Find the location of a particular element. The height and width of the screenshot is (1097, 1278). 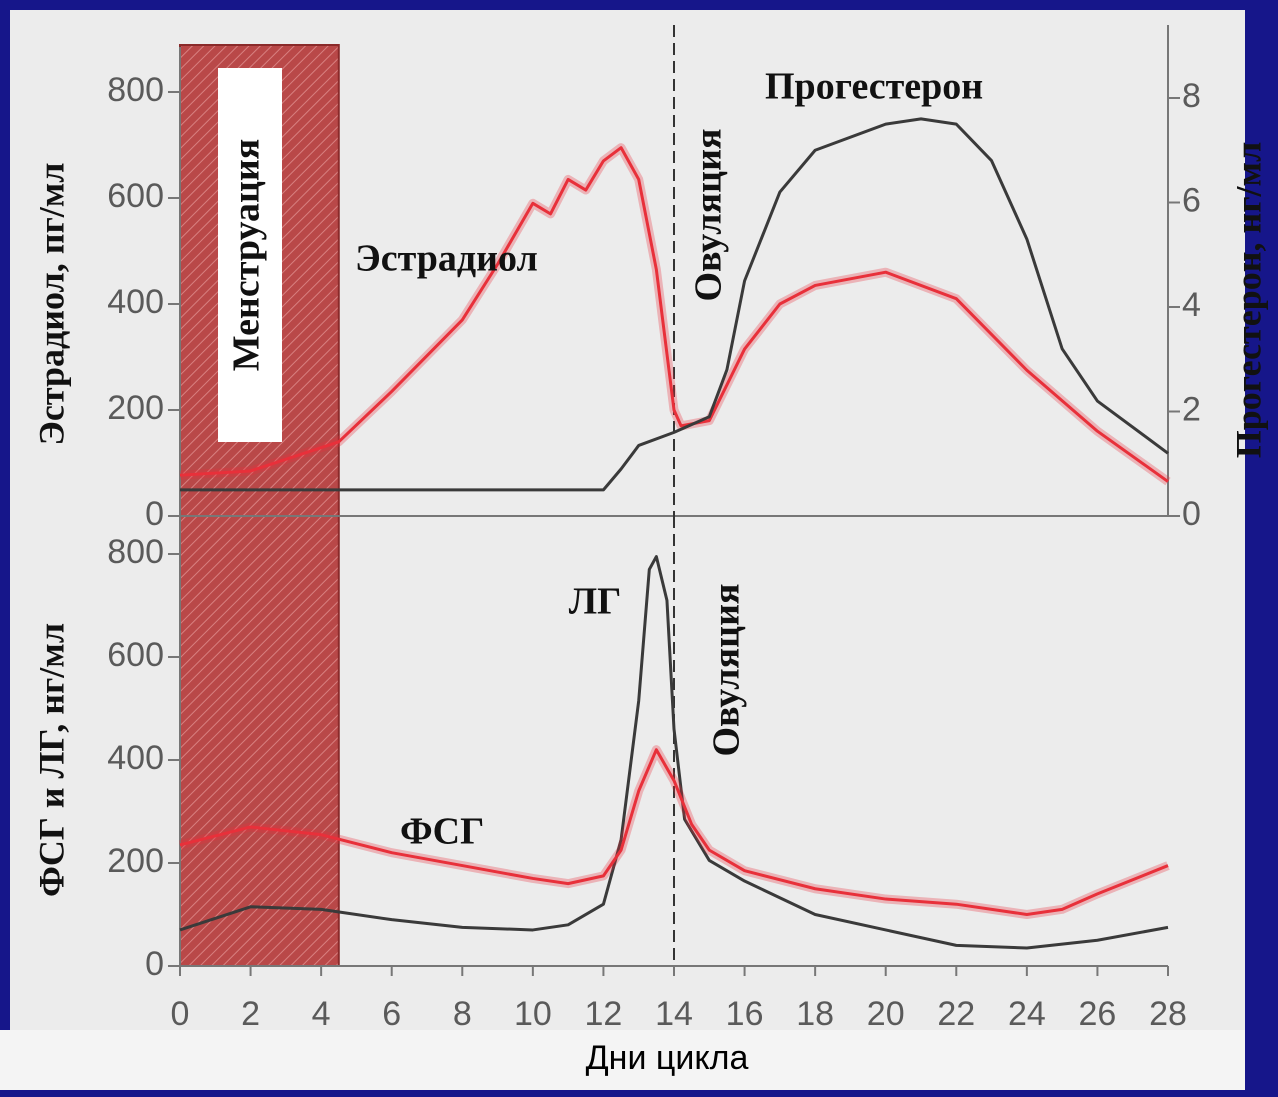

y2-tick-label: 4 is located at coordinates (1191, 305).